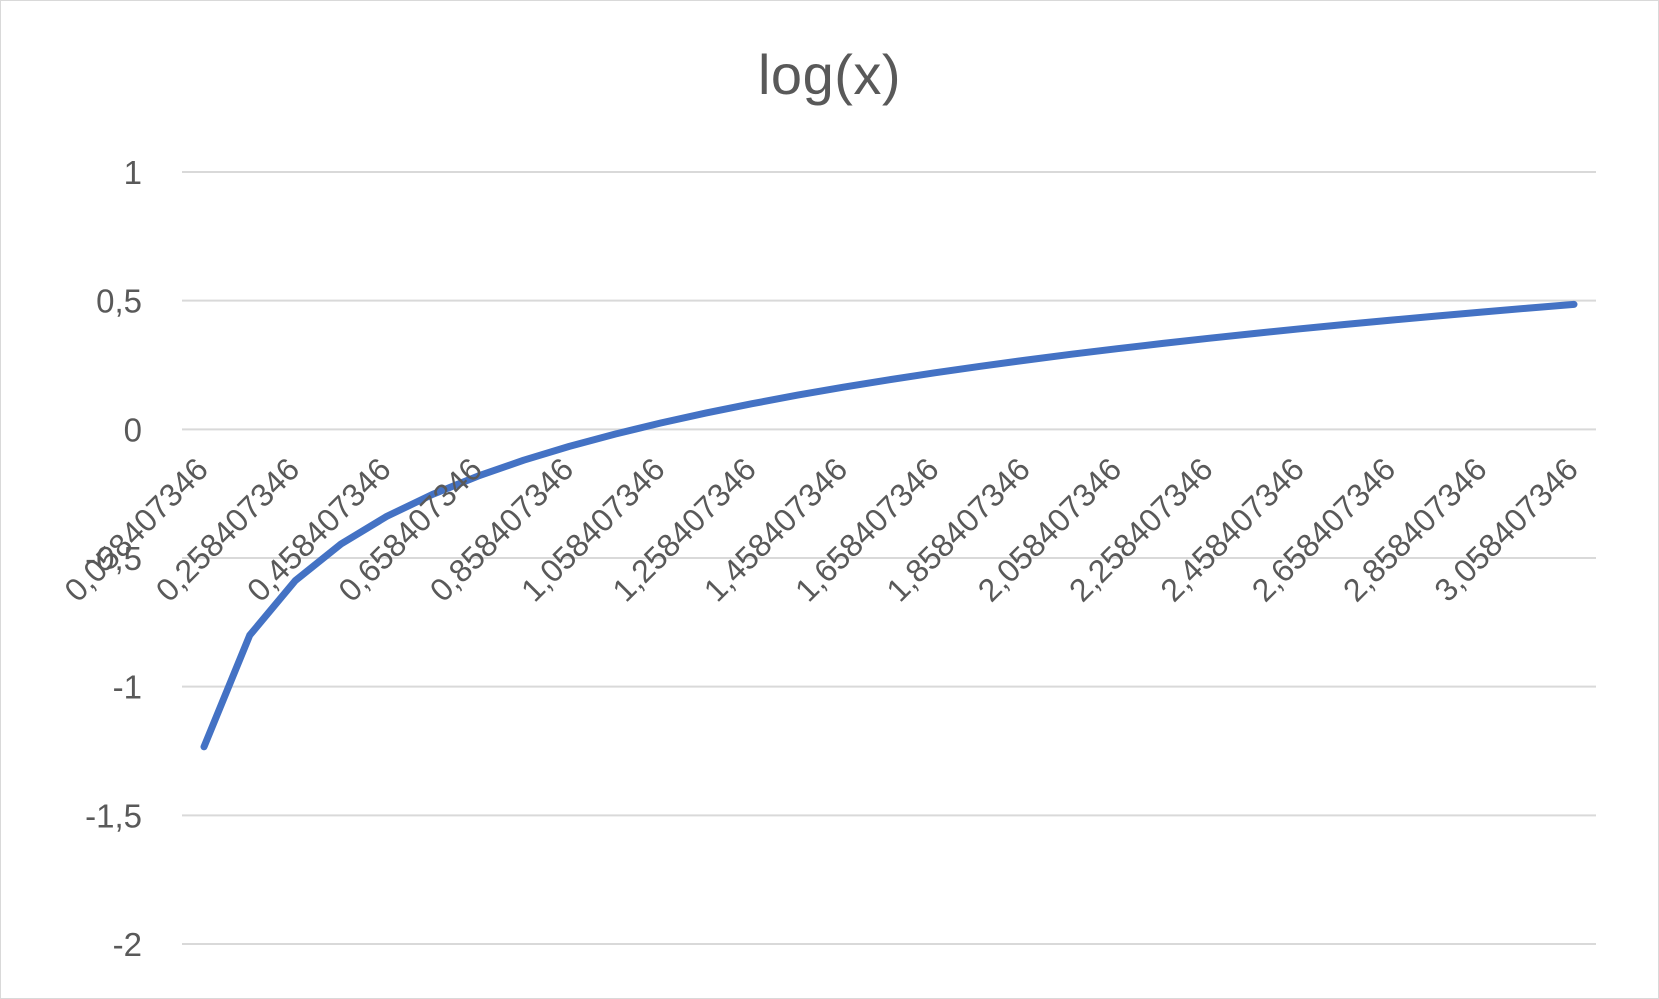 The height and width of the screenshot is (999, 1659). I want to click on y-tick-label: -0,5, so click(113, 558).